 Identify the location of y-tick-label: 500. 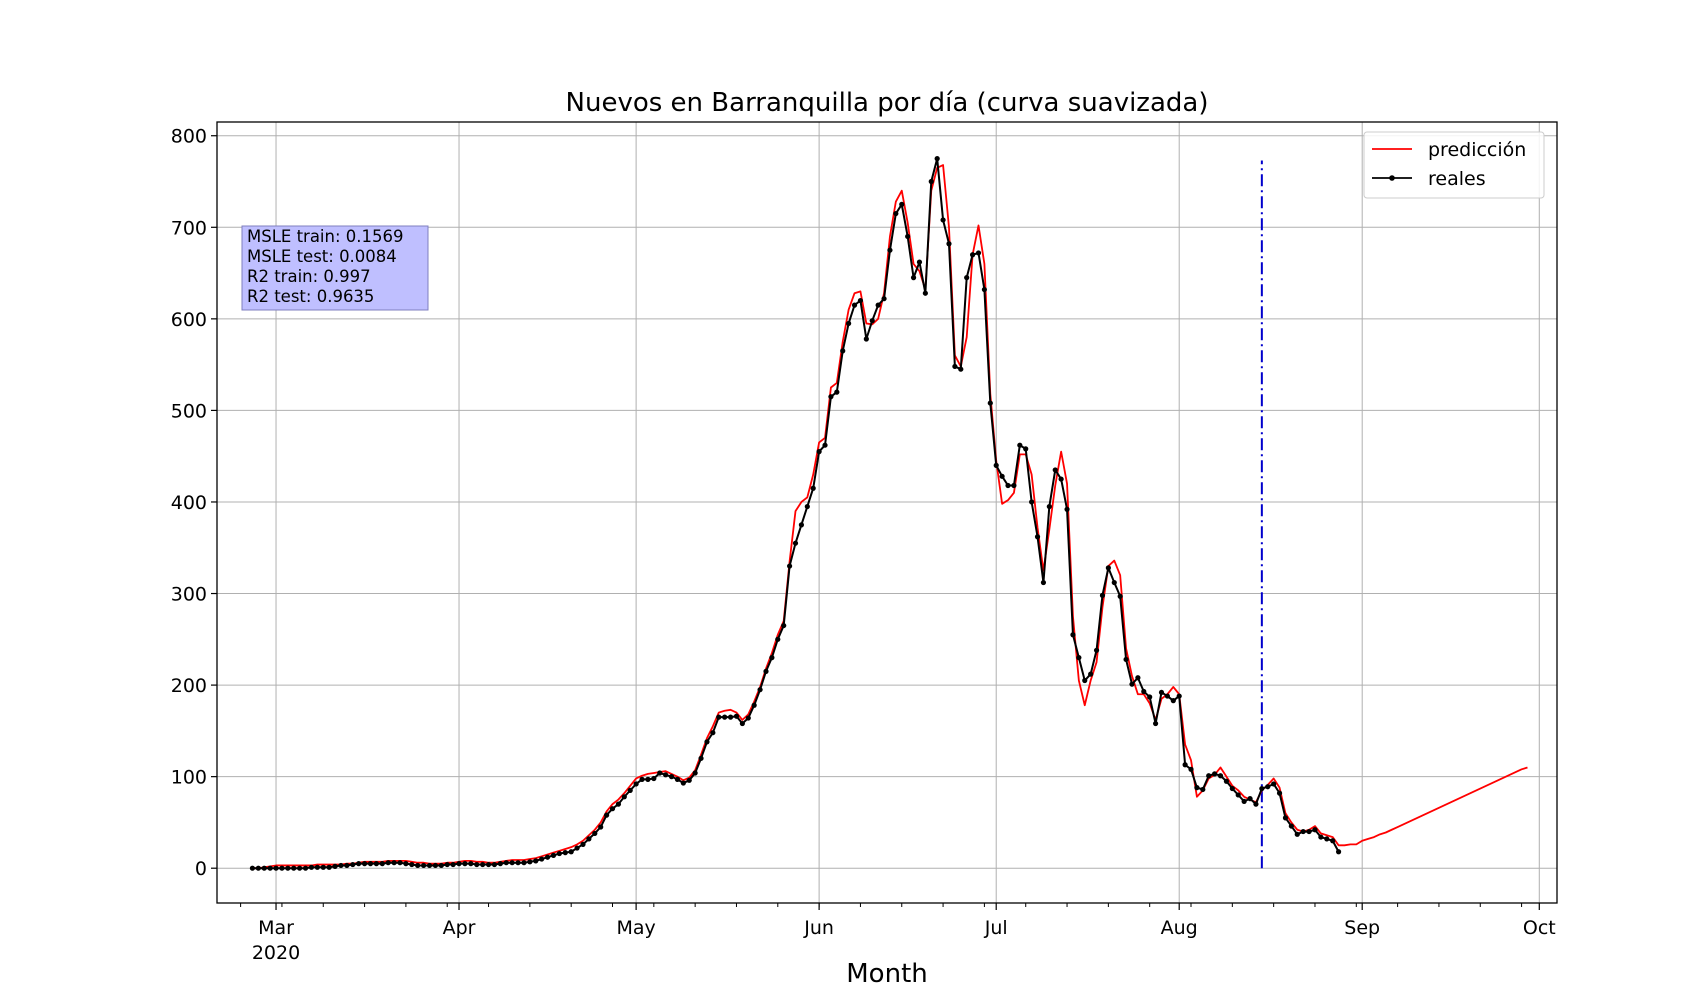
(189, 411).